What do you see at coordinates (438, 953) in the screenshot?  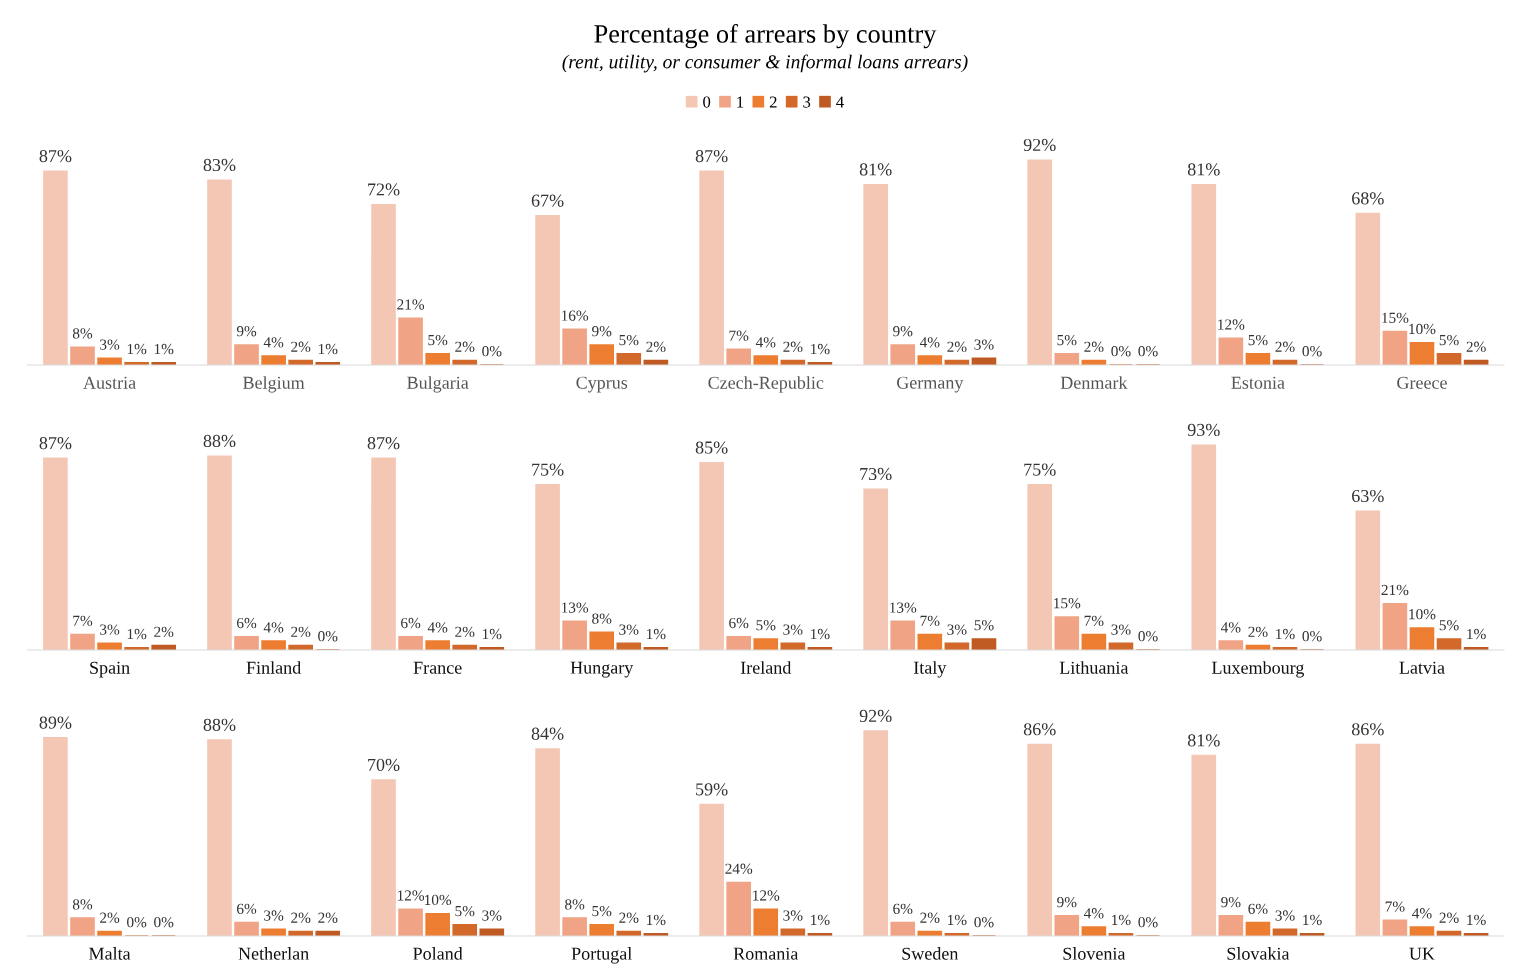 I see `x-tick-label: Poland` at bounding box center [438, 953].